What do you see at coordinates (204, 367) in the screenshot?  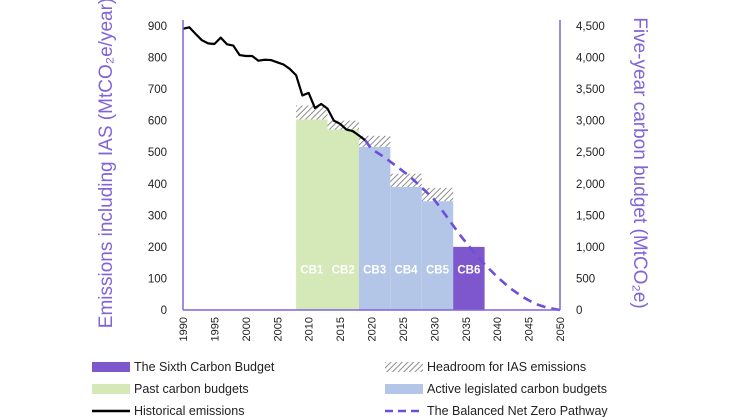 I see `legend-label-sixth: The Sixth Carbon Budget` at bounding box center [204, 367].